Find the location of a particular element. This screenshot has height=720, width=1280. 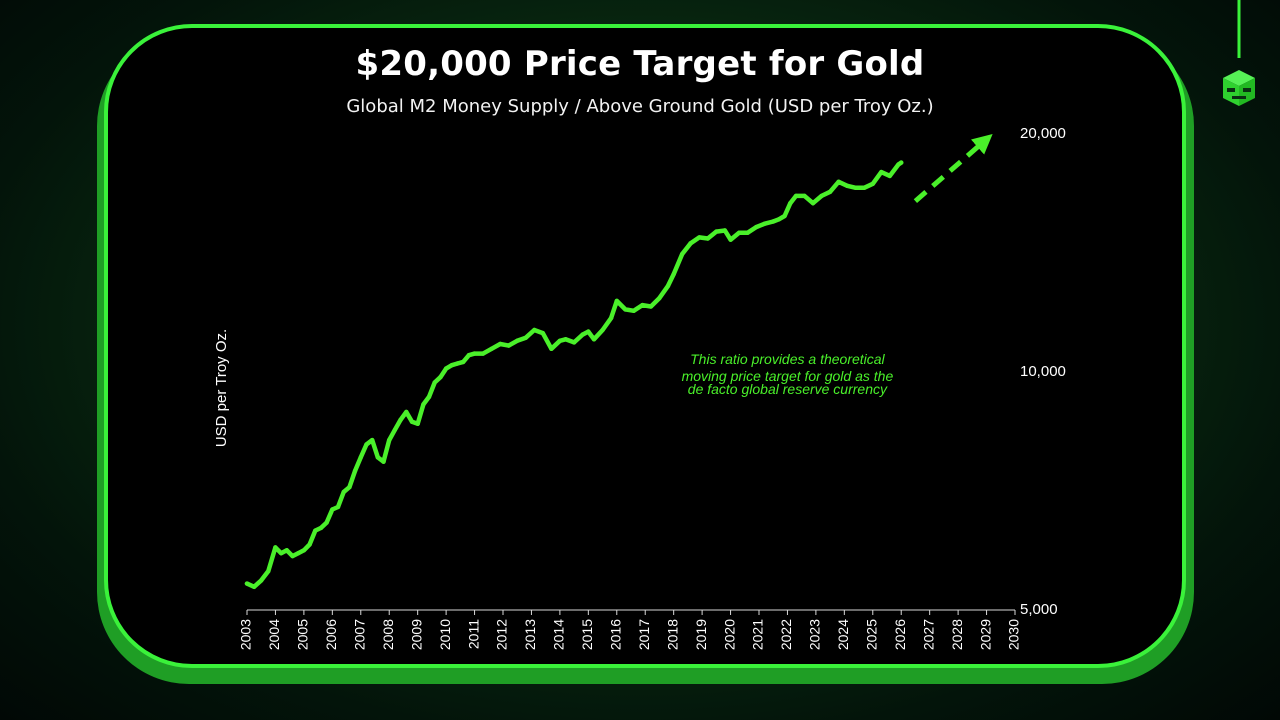

x-tick-label: 2009 is located at coordinates (416, 634).